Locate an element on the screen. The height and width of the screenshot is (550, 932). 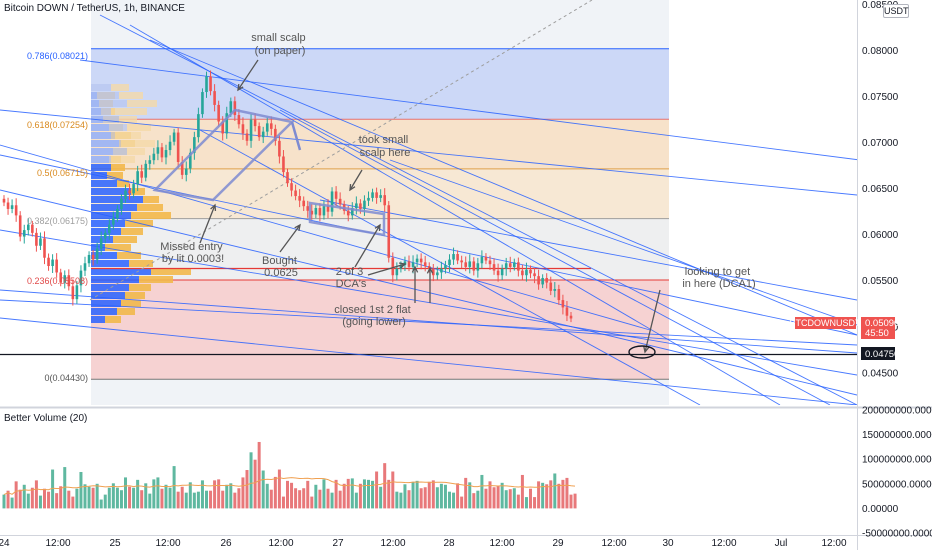
note-looking-l1: looking to get is located at coordinates (717, 272).